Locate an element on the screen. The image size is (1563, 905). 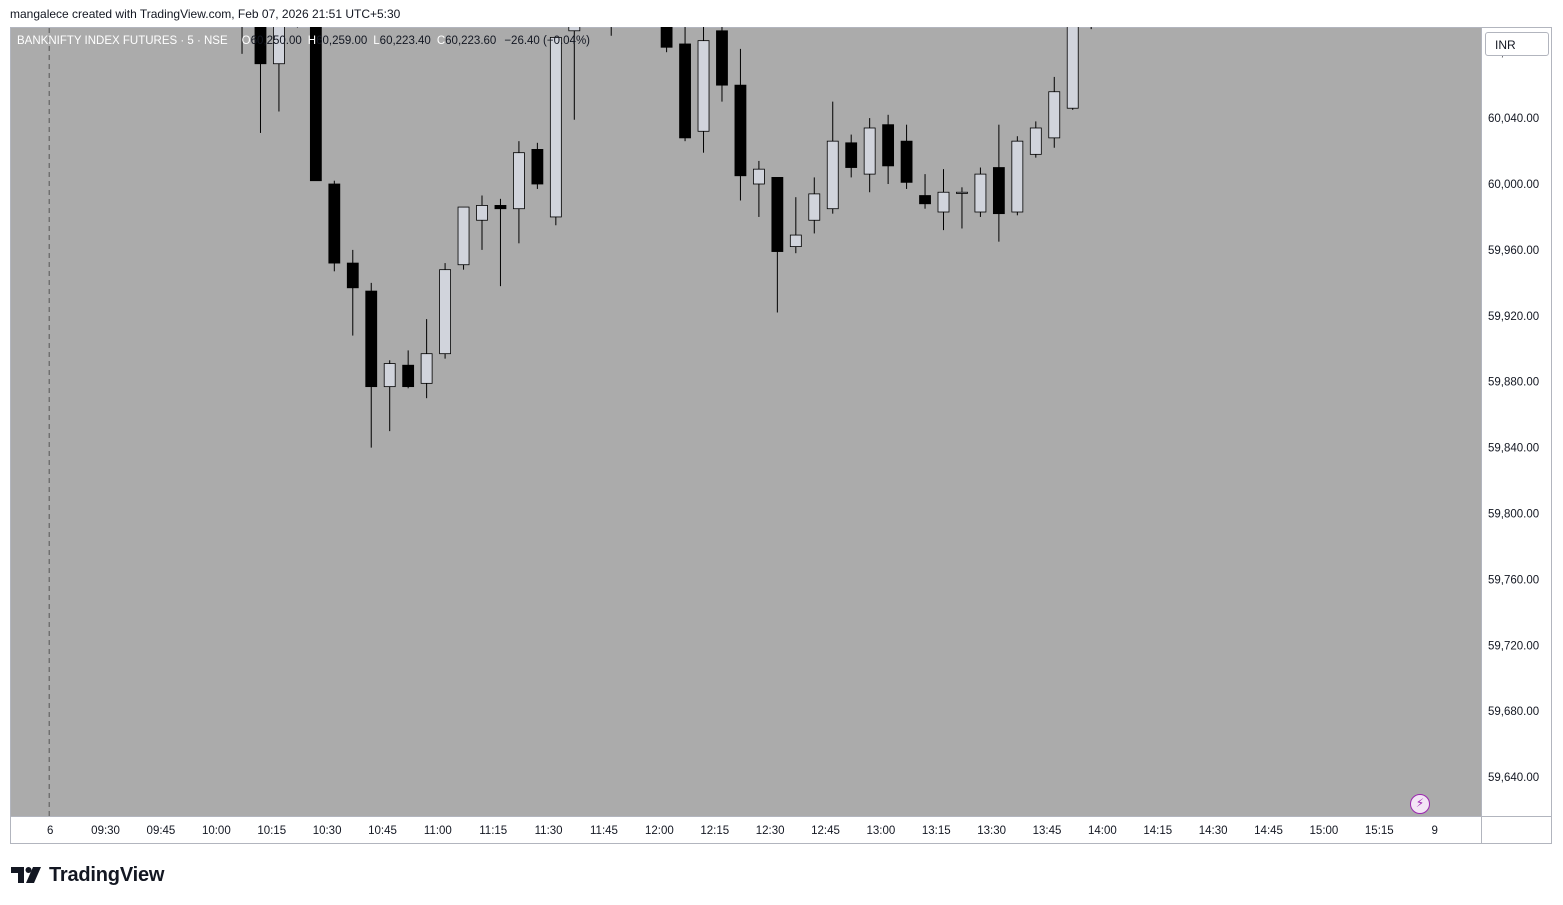
price-tick-label: 59,760.00 is located at coordinates (1513, 580).